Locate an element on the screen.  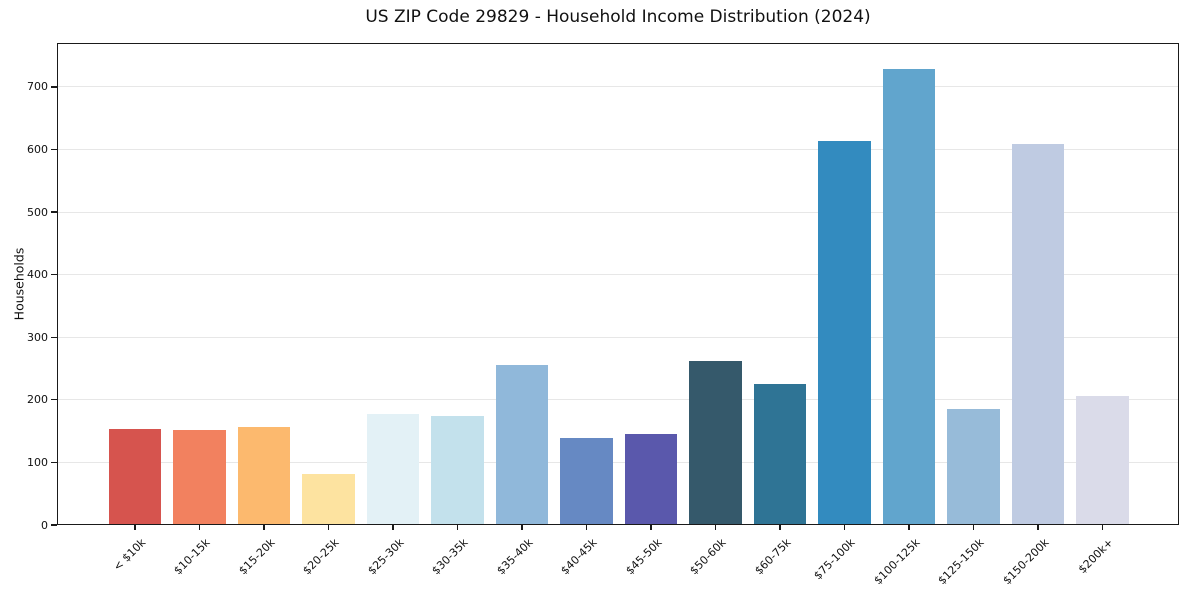
x-tick-label-2: $15-20k is located at coordinates (256, 557).